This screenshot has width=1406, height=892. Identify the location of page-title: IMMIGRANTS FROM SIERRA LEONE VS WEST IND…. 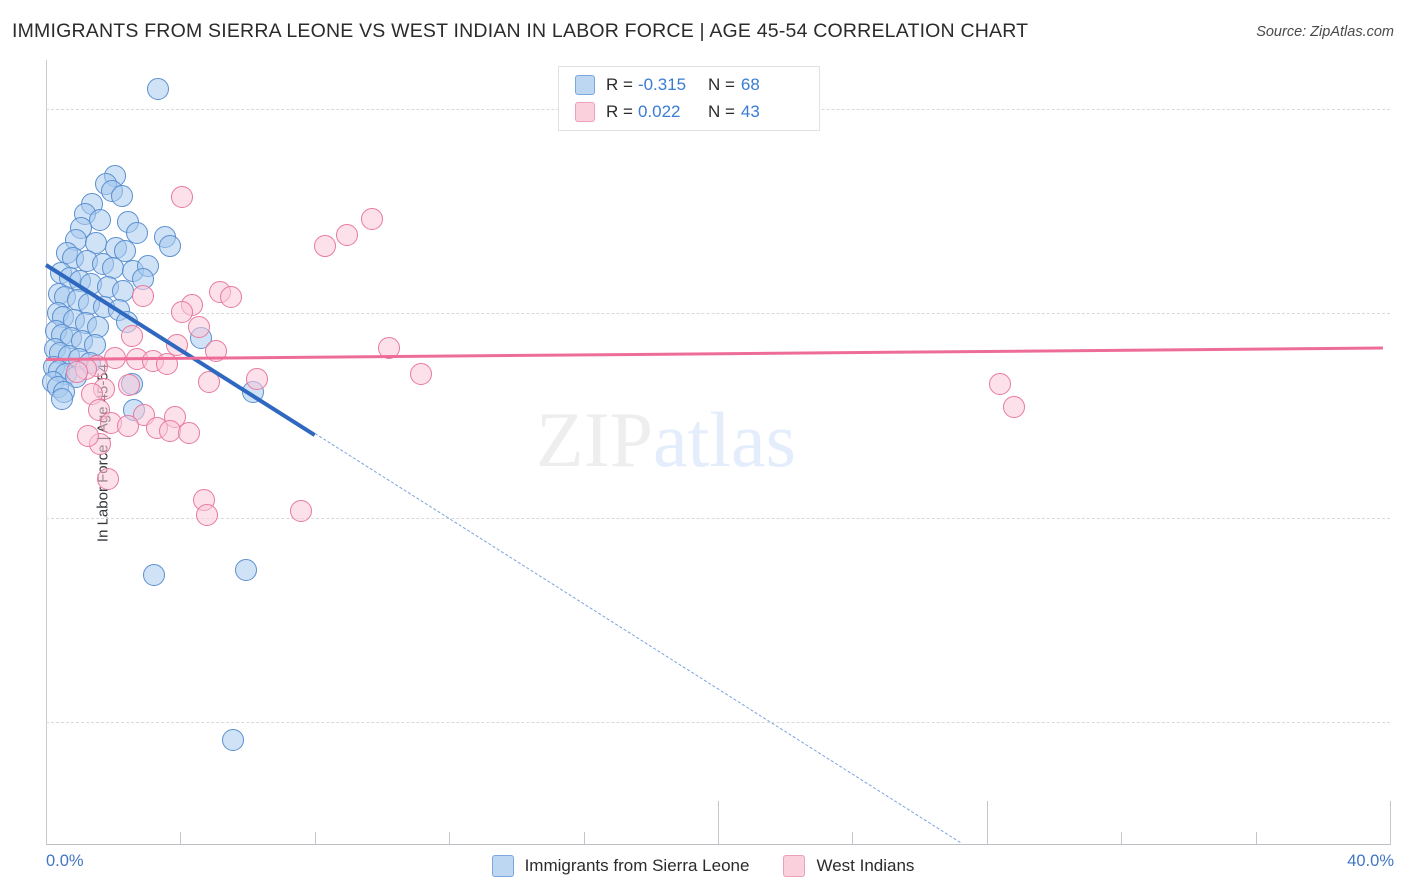
(520, 31).